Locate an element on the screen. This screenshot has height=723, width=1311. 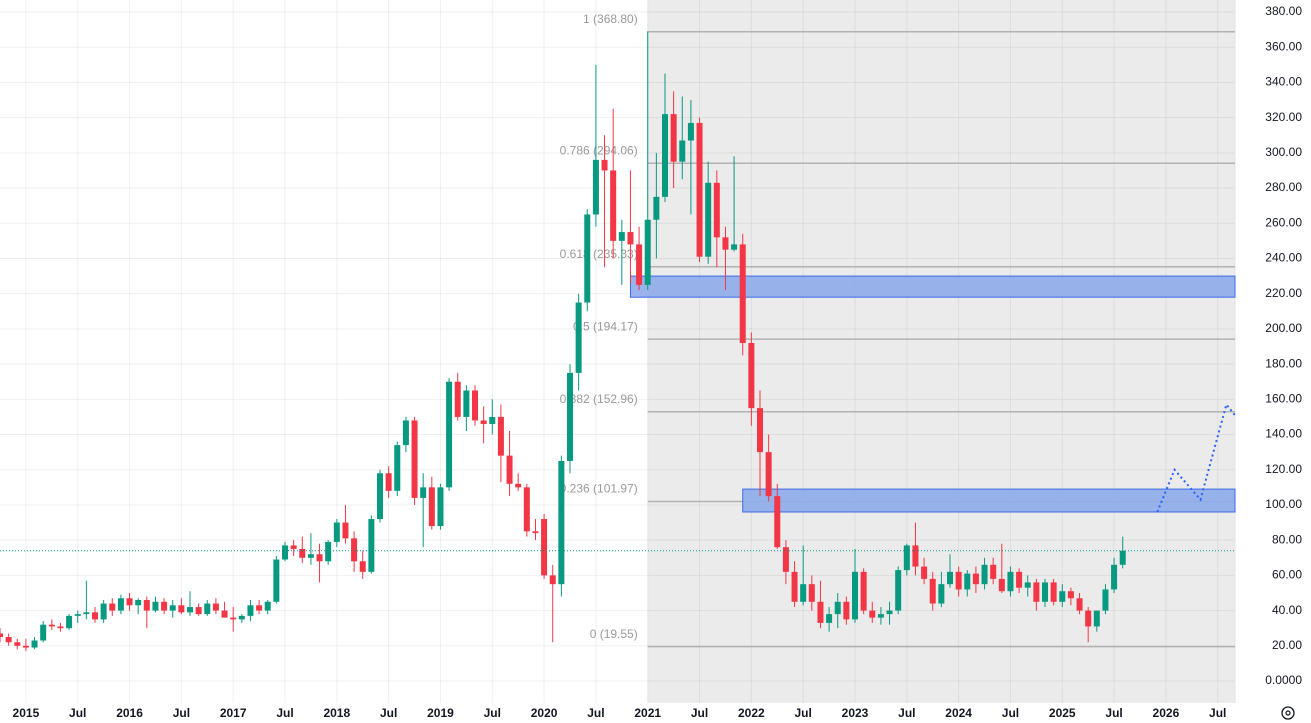
x-tick-label: 2024 is located at coordinates (958, 713).